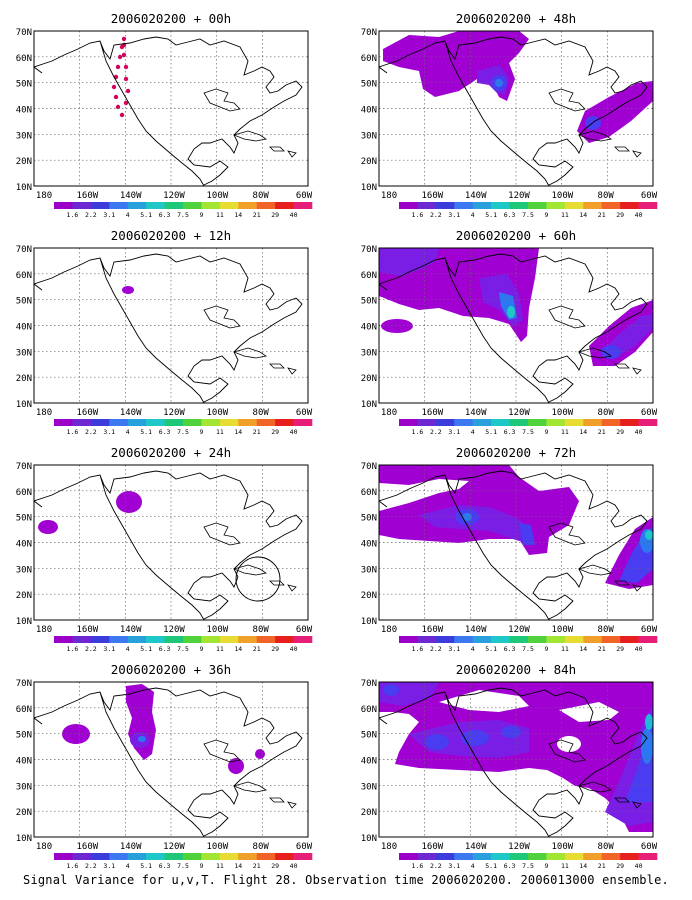 The height and width of the screenshot is (900, 692). I want to click on colorbar-label: 3.1, so click(109, 215).